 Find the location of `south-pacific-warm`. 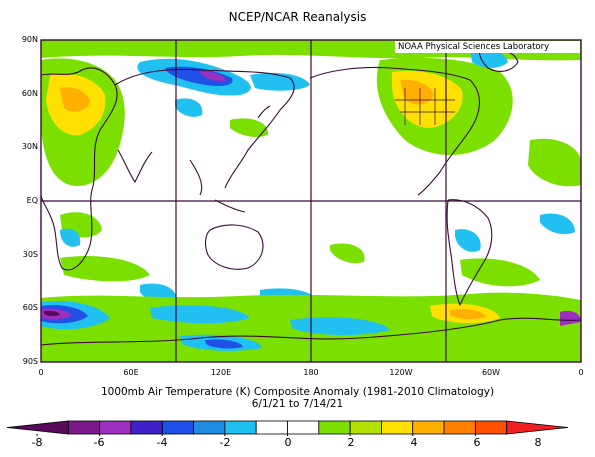

south-pacific-warm is located at coordinates (347, 253).